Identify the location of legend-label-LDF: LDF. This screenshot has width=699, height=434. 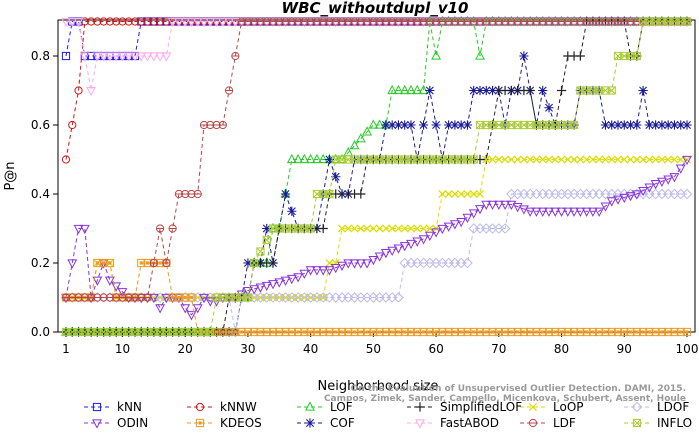
(564, 423).